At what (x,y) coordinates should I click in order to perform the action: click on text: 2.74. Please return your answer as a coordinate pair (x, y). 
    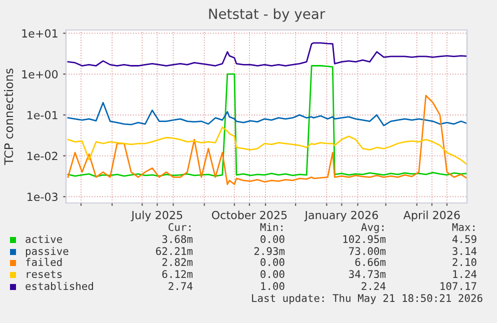
    Looking at the image, I should click on (180, 286).